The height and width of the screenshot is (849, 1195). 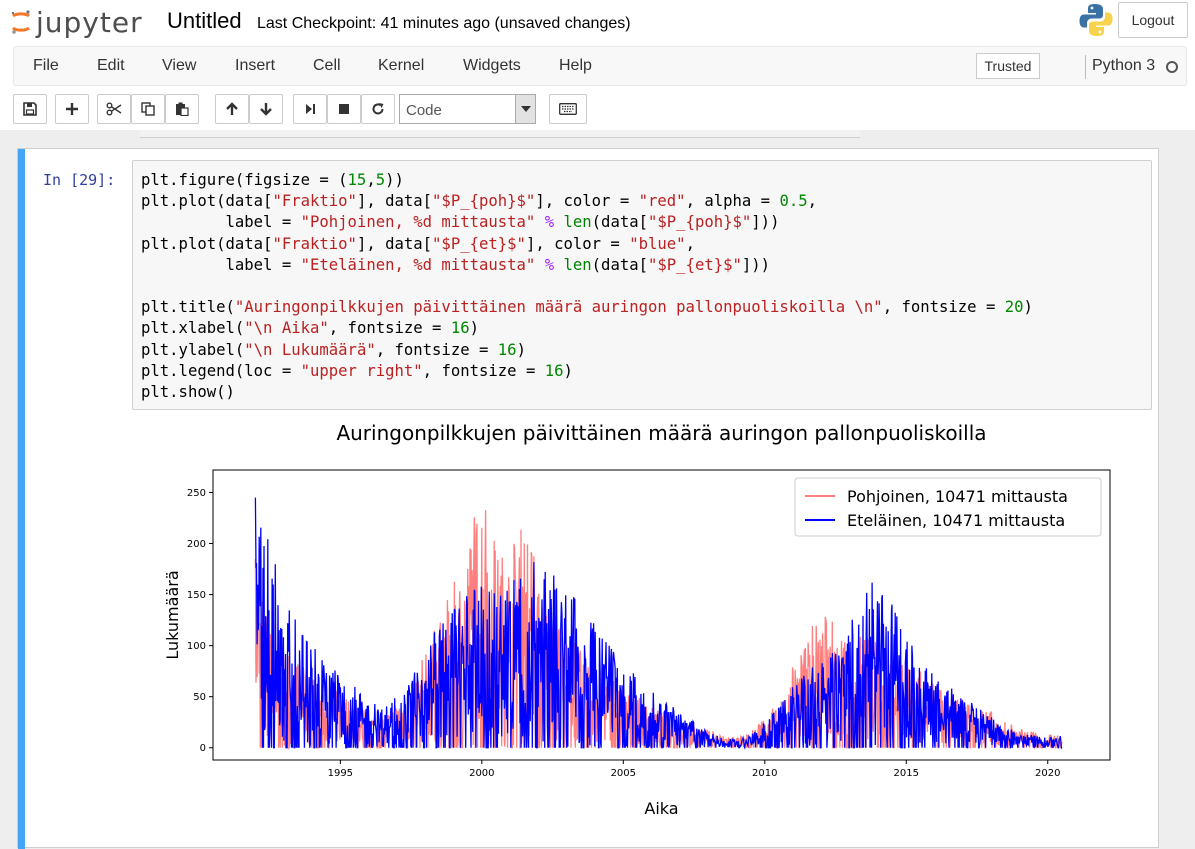 What do you see at coordinates (1124, 65) in the screenshot?
I see `kernel-name: Python 3` at bounding box center [1124, 65].